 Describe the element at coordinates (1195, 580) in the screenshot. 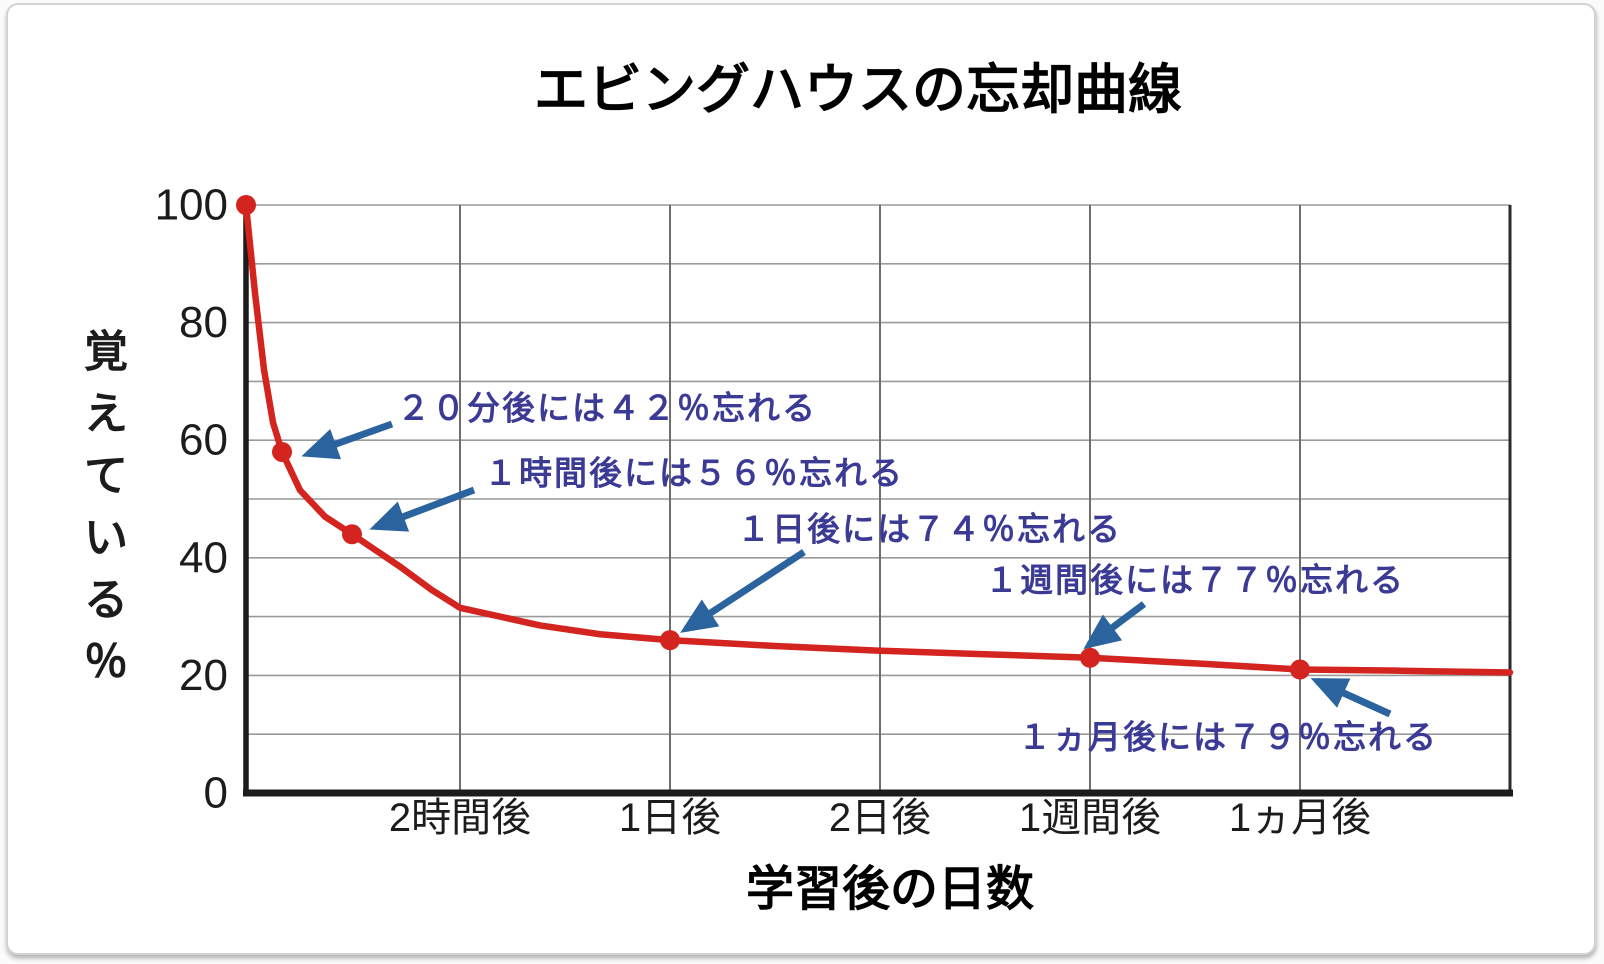

I see `annotation-label: １週間後には７７％忘れる` at that location.